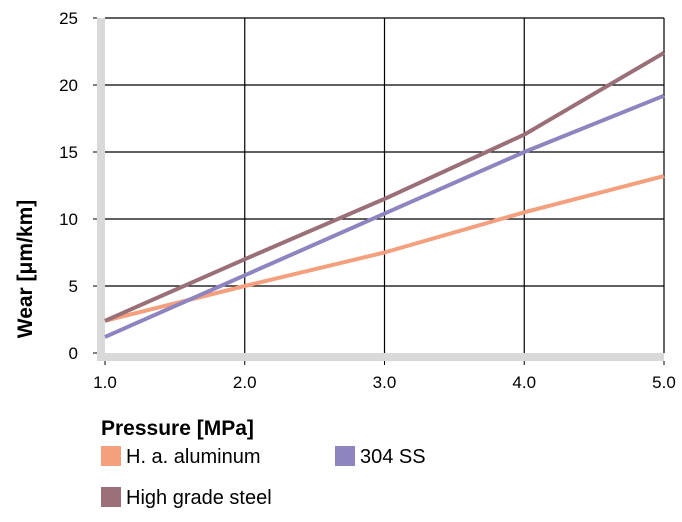  Describe the element at coordinates (199, 498) in the screenshot. I see `legend-label: High grade steel` at that location.